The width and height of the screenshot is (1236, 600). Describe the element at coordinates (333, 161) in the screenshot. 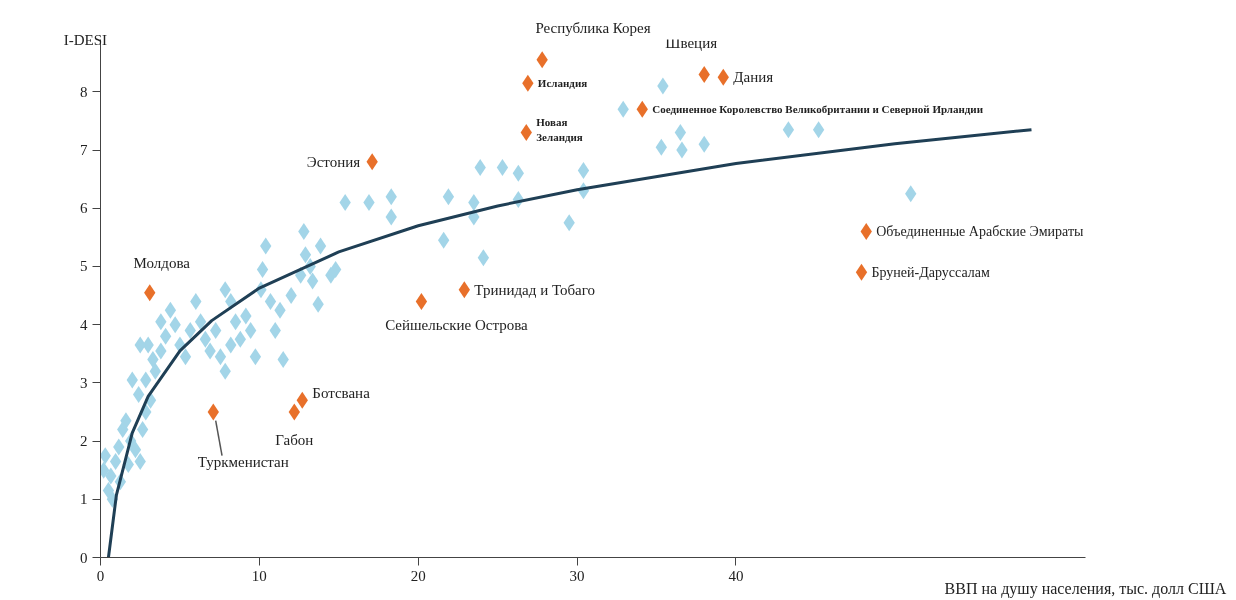

I see `annotation: Эстония` at that location.